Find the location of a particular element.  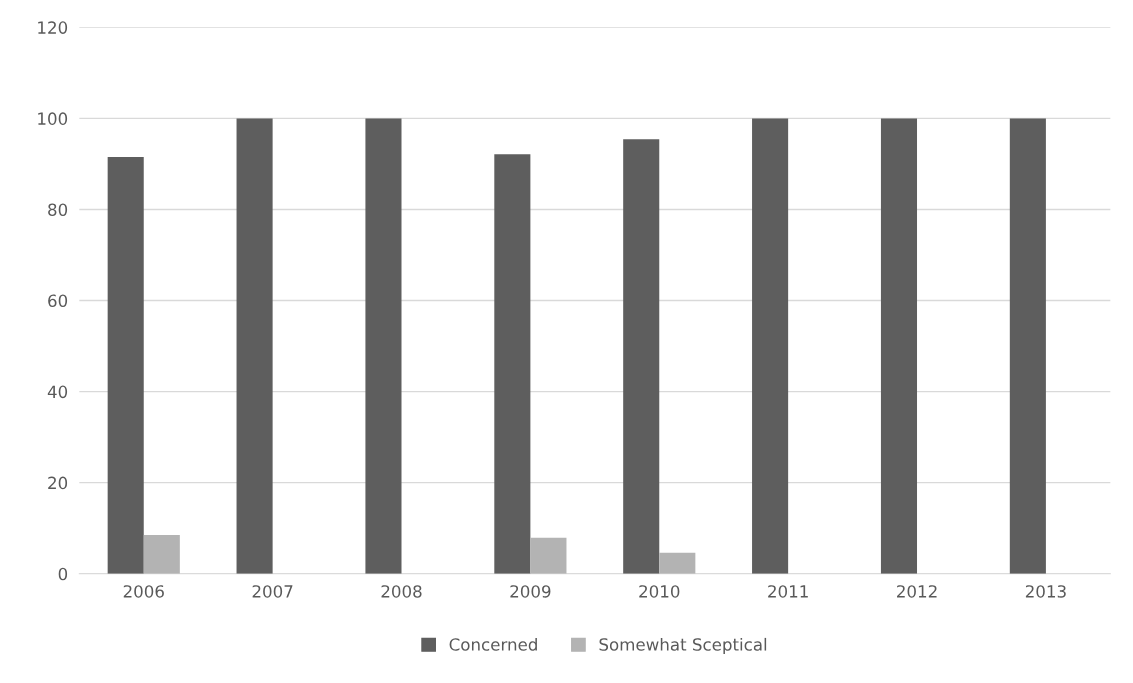

x-tick-label: 2010 is located at coordinates (659, 591).